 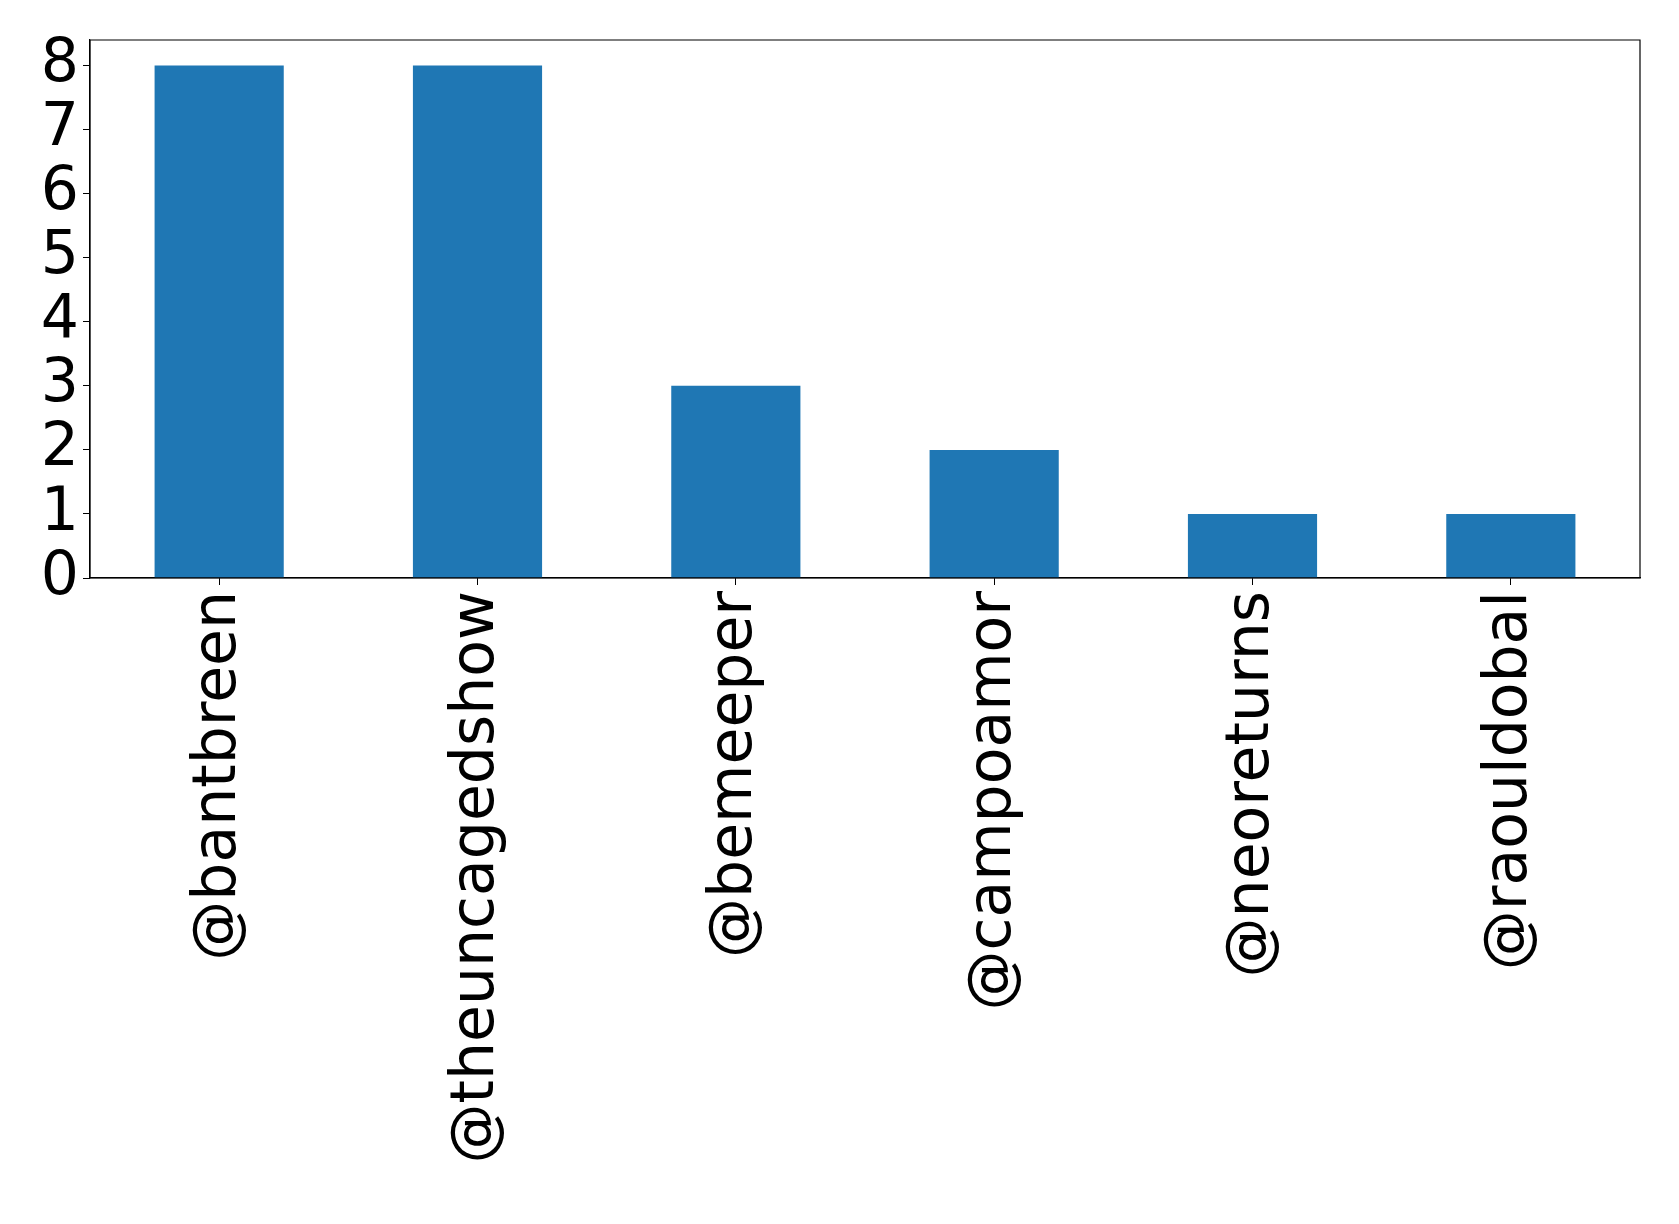 What do you see at coordinates (472, 877) in the screenshot?
I see `x-tick-label: @theuncagedshow` at bounding box center [472, 877].